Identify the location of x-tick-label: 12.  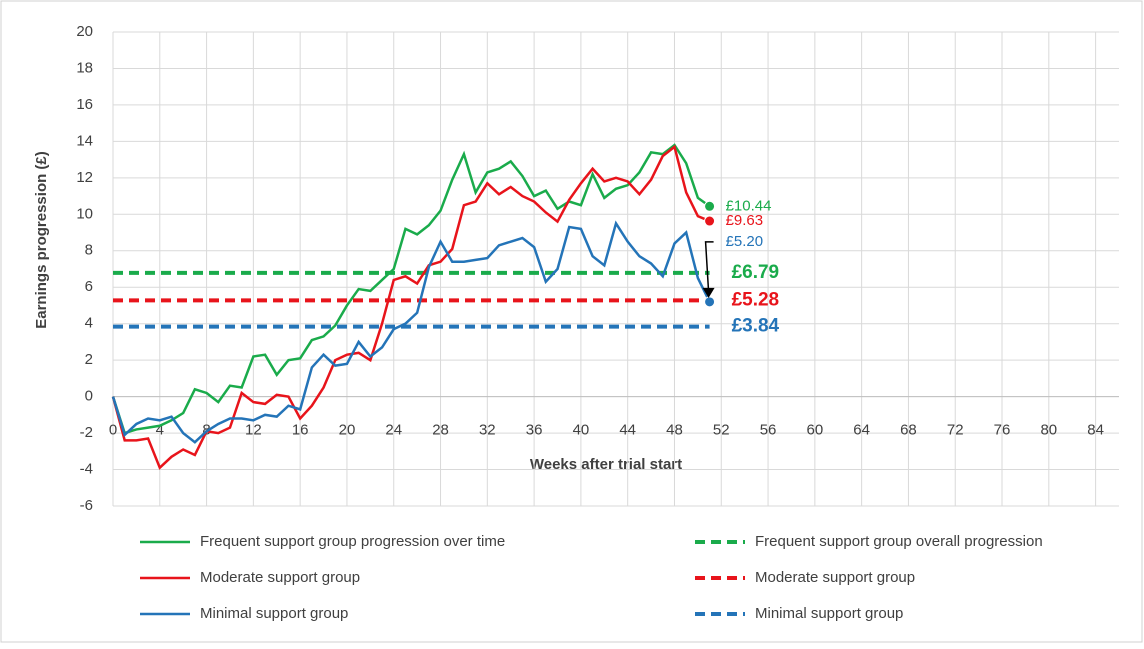
(253, 430).